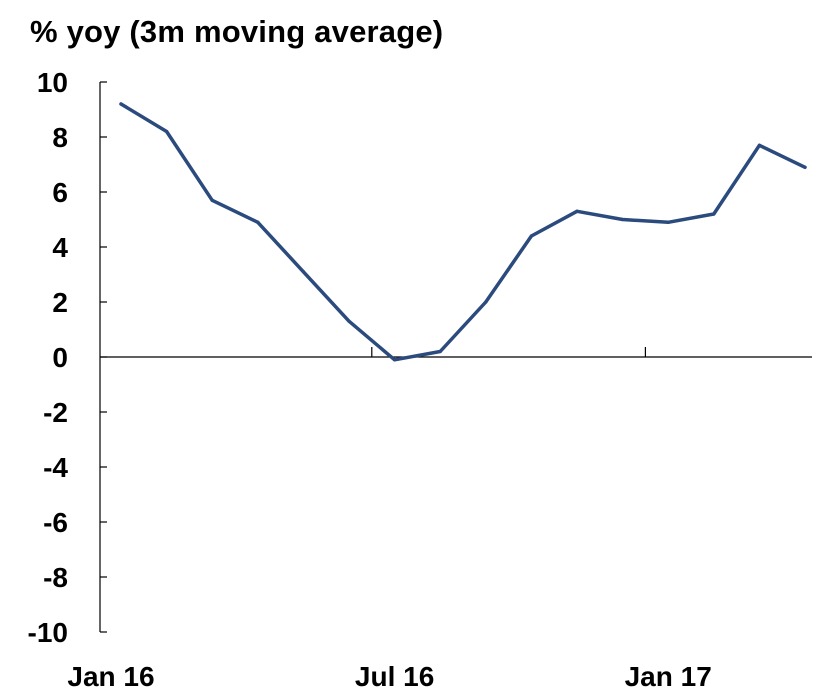 The image size is (814, 691). Describe the element at coordinates (60, 192) in the screenshot. I see `y-tick-label: 6` at that location.